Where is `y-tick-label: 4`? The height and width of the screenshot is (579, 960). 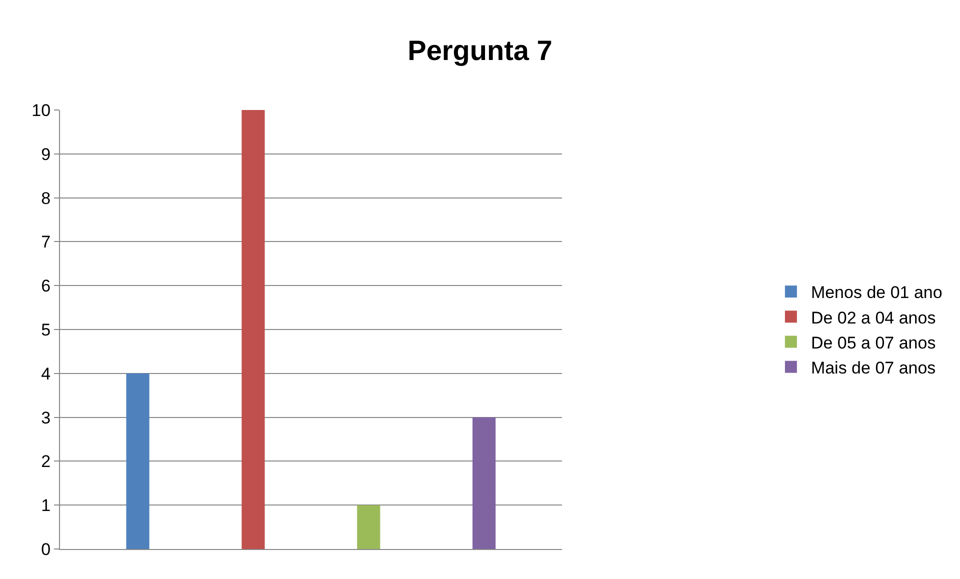
y-tick-label: 4 is located at coordinates (46, 374).